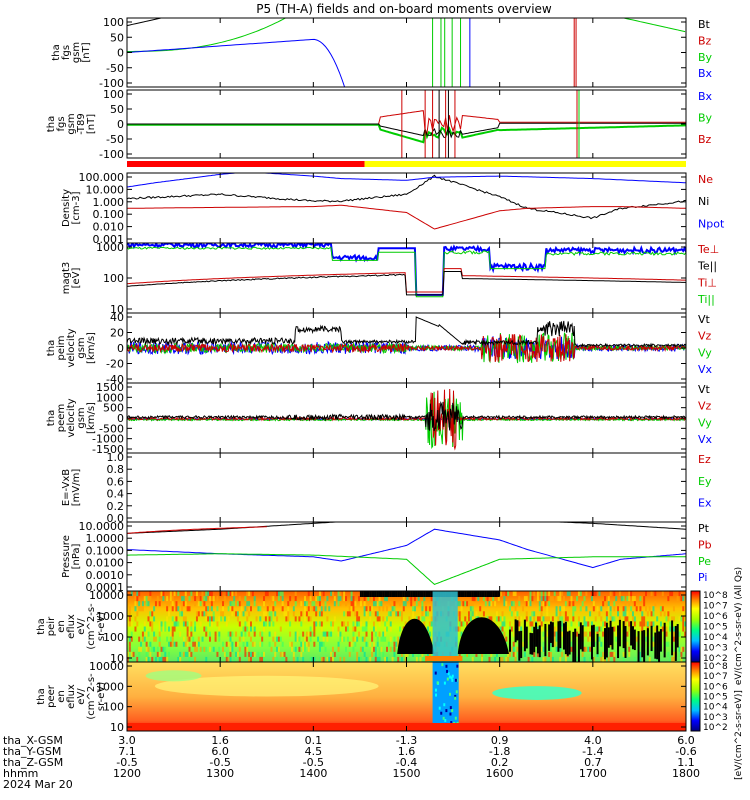  I want to click on colorbar-tick-label: 10^8, so click(715, 596).